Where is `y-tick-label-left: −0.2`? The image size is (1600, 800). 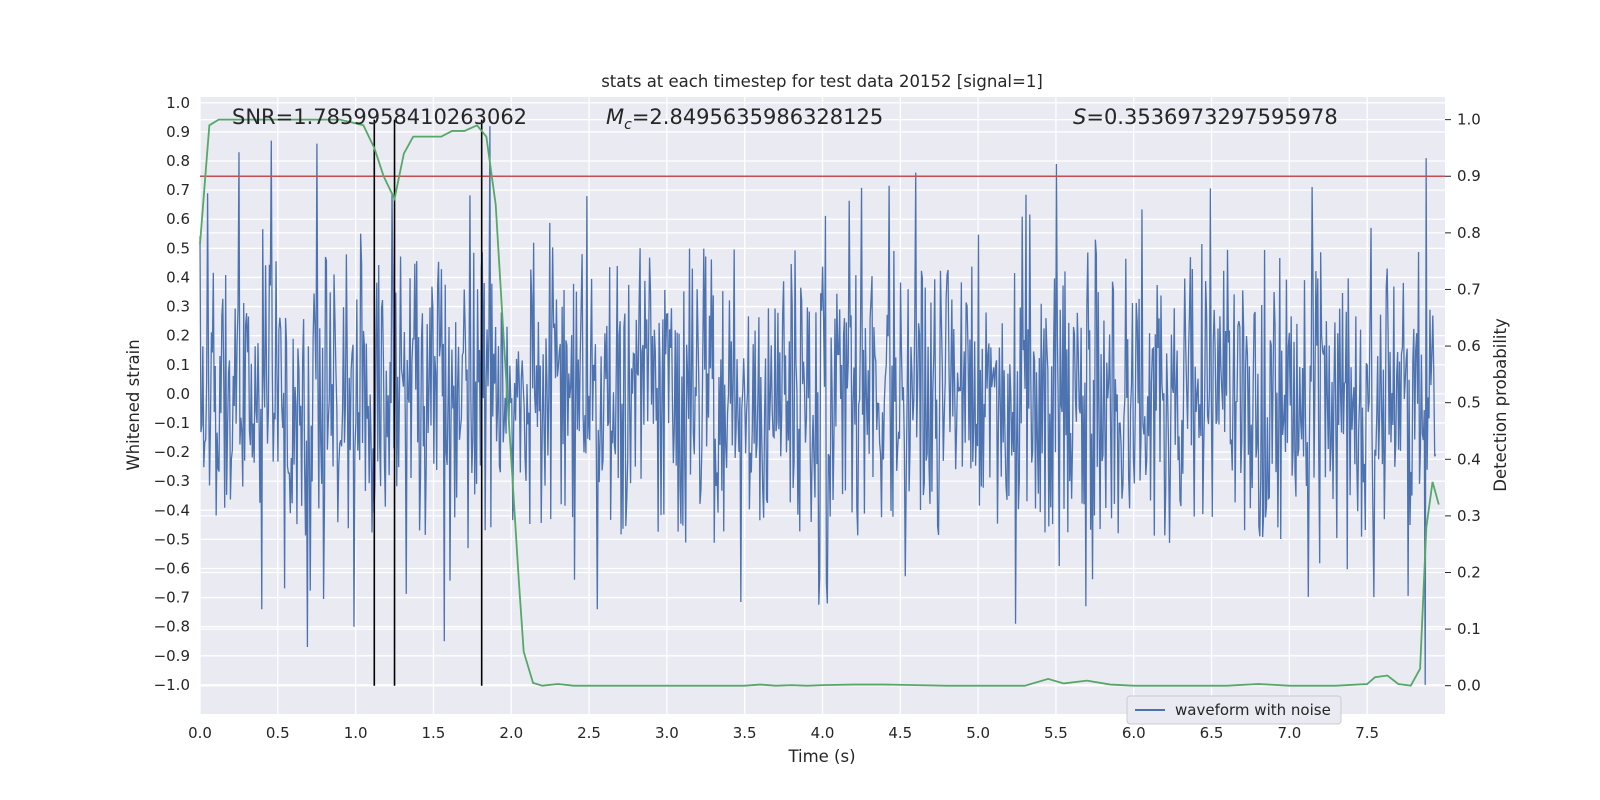 y-tick-label-left: −0.2 is located at coordinates (172, 452).